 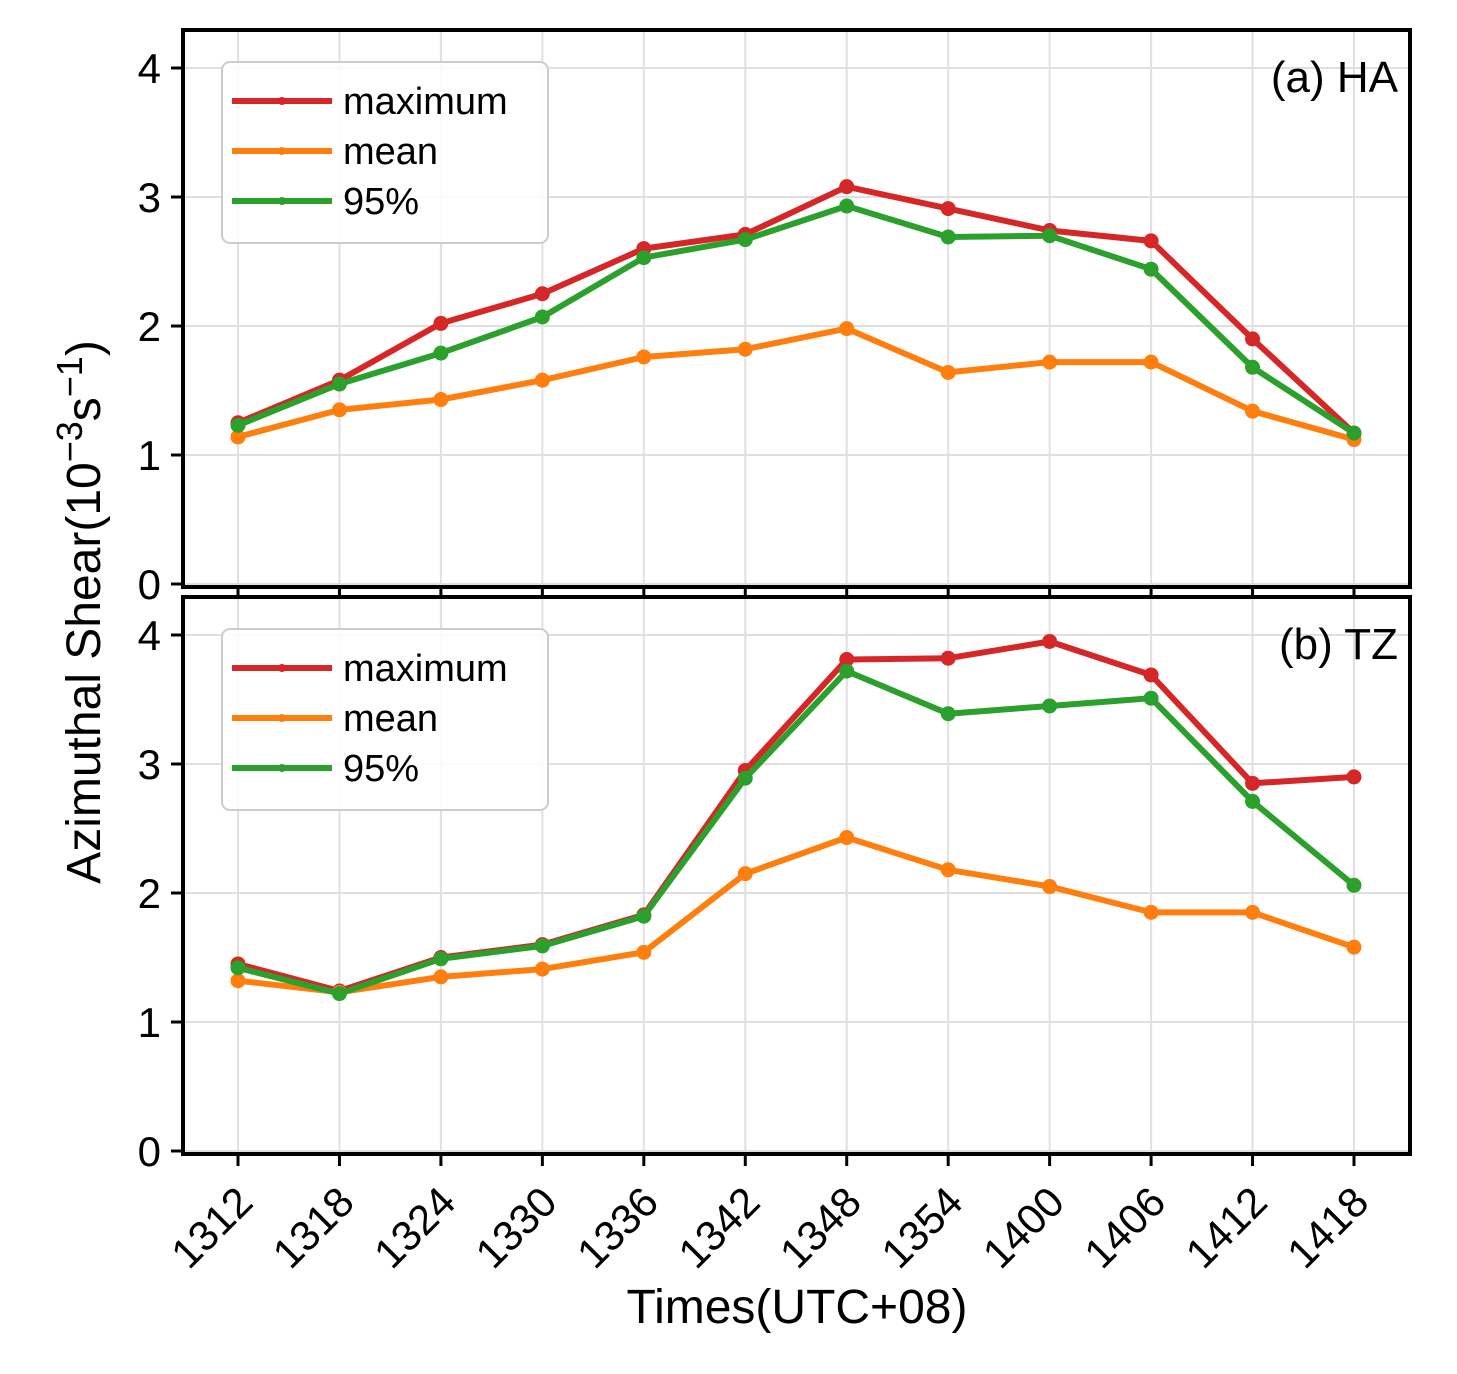 I want to click on x-tick-label: 1324, so click(x=414, y=1227).